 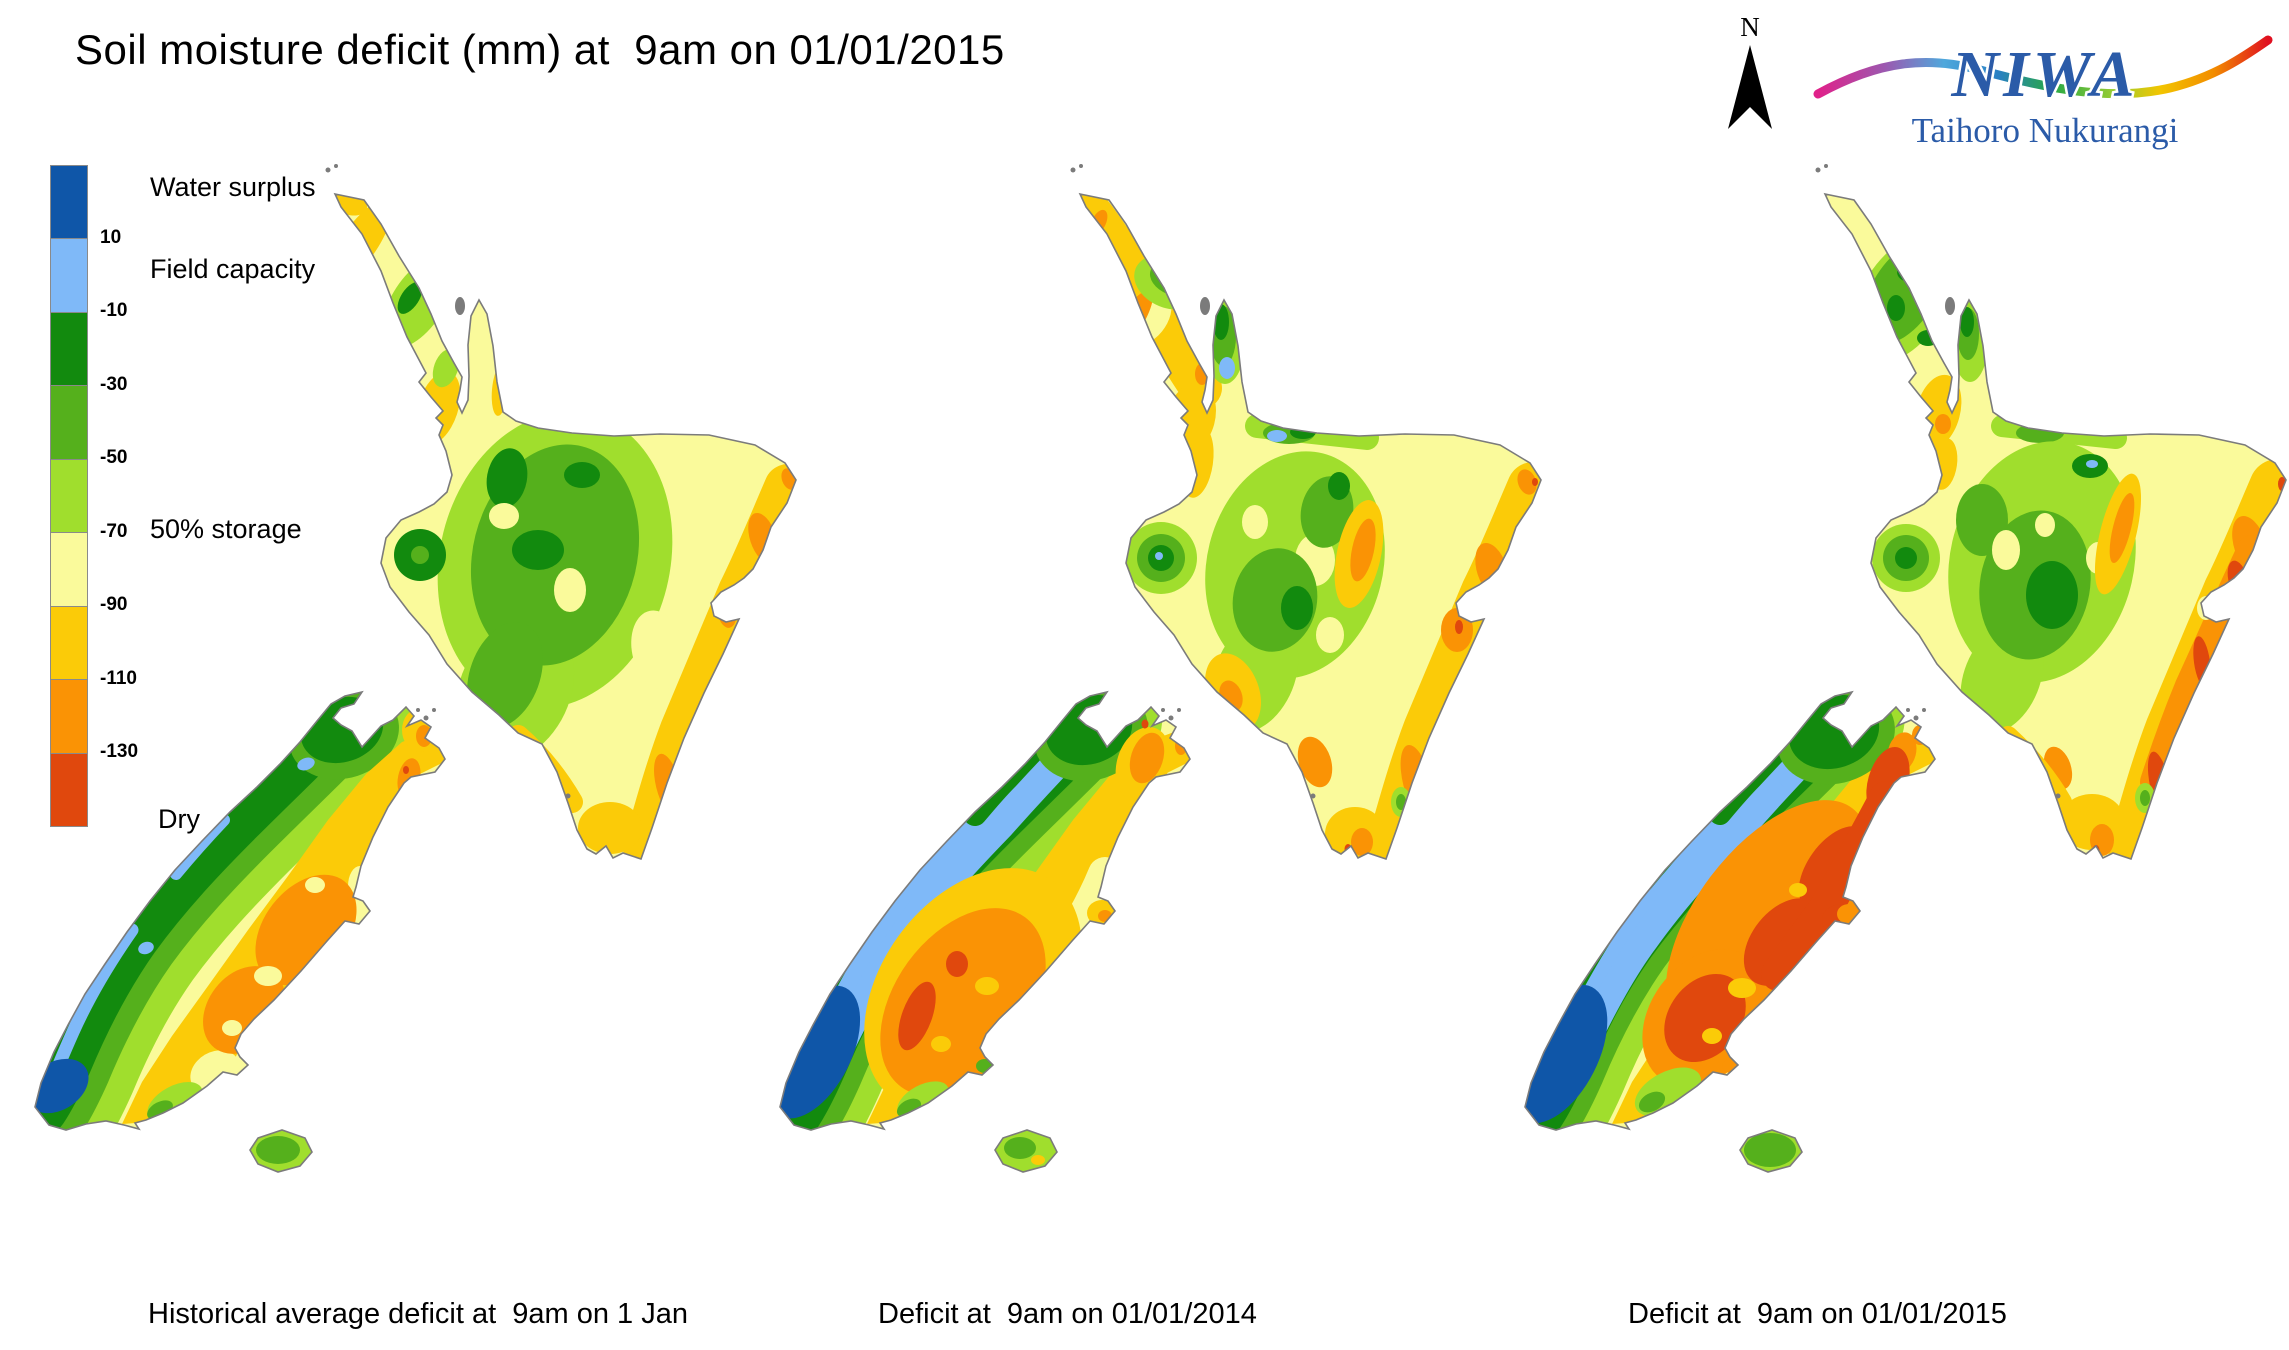 I want to click on legend-tick-labels: 10 -10 -30 -50 -70 -90 -110 -130, so click(x=135, y=496).